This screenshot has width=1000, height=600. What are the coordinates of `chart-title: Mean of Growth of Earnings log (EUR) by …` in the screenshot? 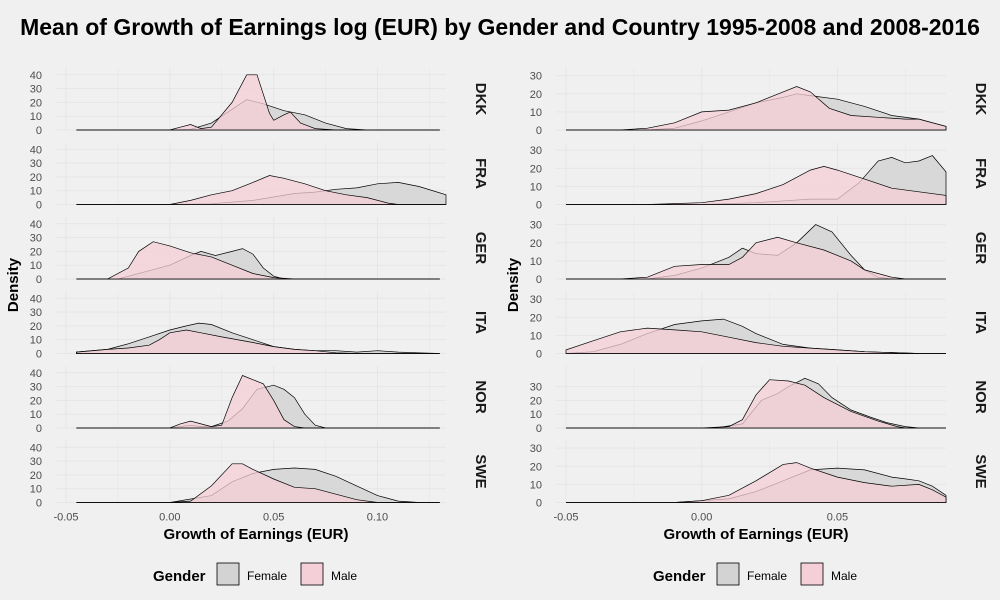 It's located at (500, 27).